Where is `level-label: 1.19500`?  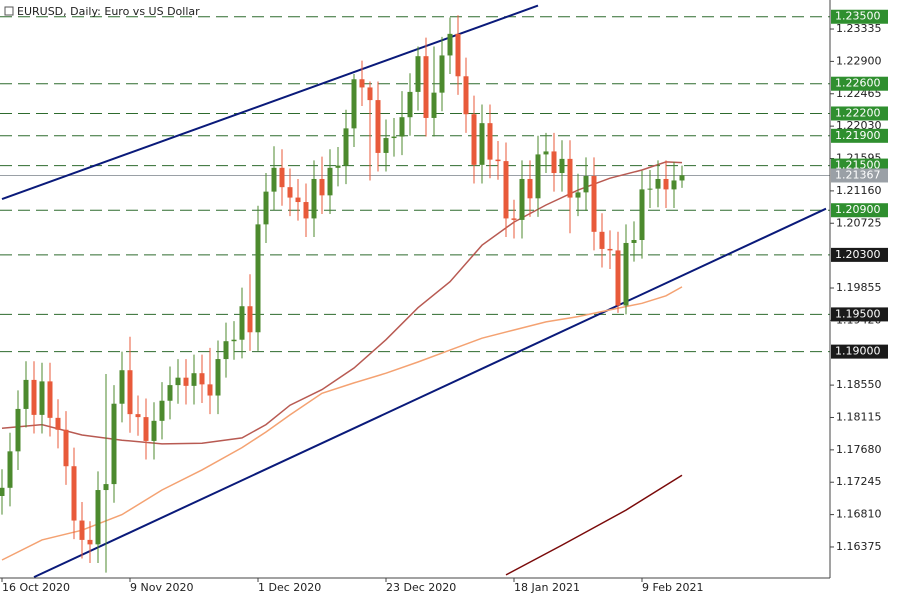 level-label: 1.19500 is located at coordinates (858, 313).